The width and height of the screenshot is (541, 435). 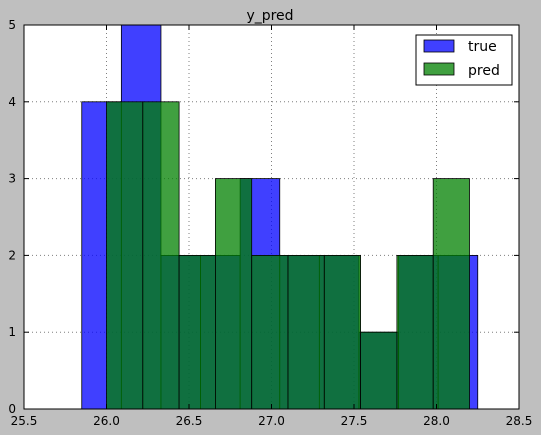 I want to click on y-tick-label: 2, so click(x=12, y=255).